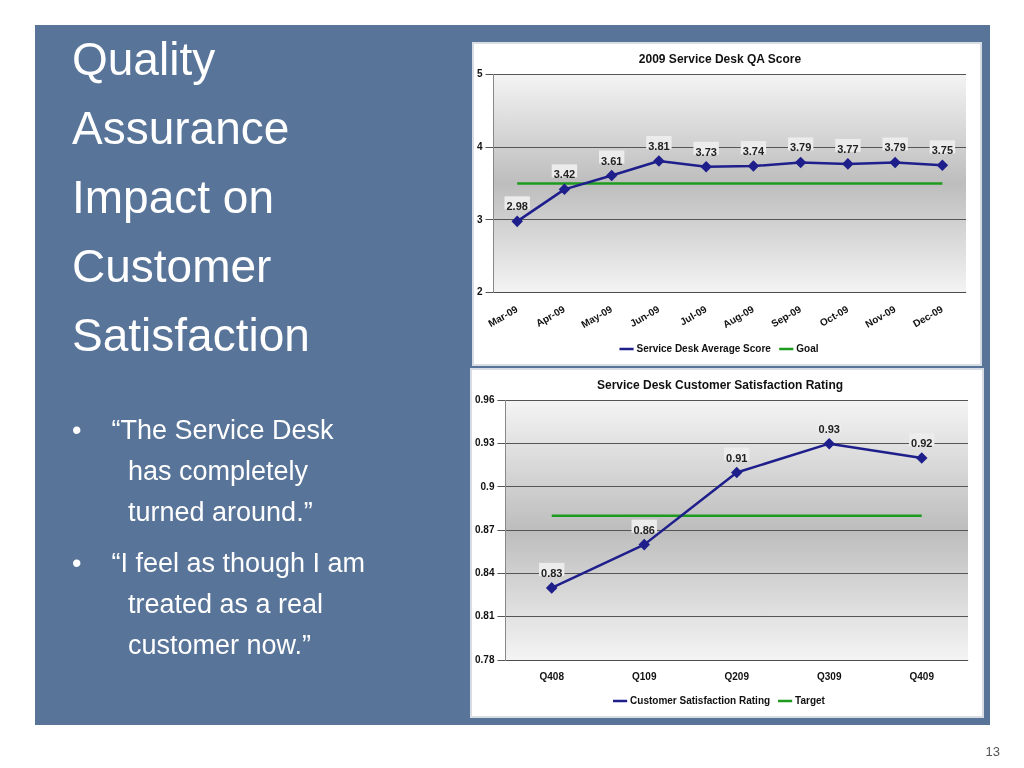 The width and height of the screenshot is (1024, 768). Describe the element at coordinates (219, 604) in the screenshot. I see `text: • “I feel as though I am treated as a real customer now.”` at that location.